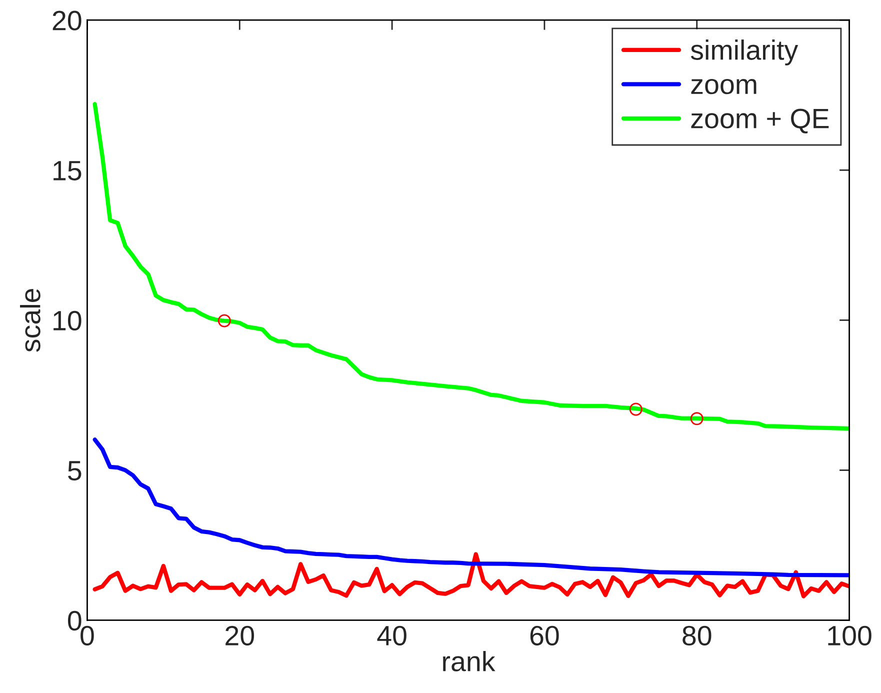 Image resolution: width=881 pixels, height=693 pixels. What do you see at coordinates (67, 20) in the screenshot?
I see `y-tick-label: 20` at bounding box center [67, 20].